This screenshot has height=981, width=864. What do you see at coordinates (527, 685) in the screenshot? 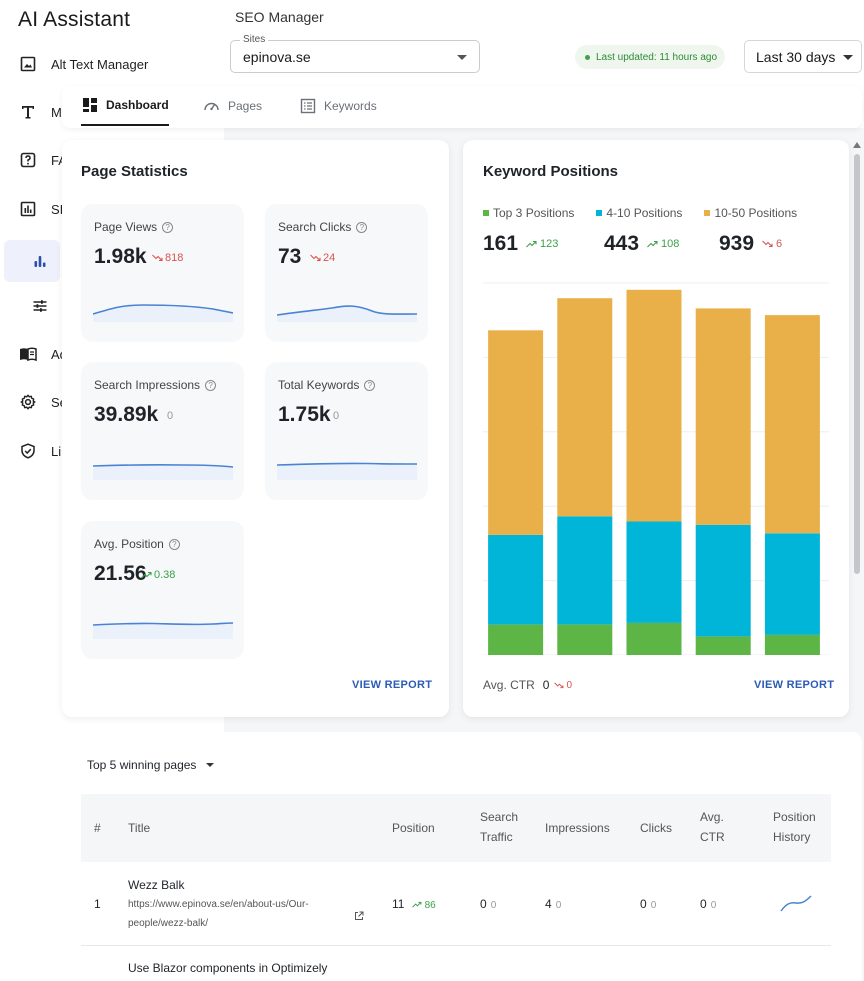
I see `avg-ctr: Avg. CTR 0 0` at bounding box center [527, 685].